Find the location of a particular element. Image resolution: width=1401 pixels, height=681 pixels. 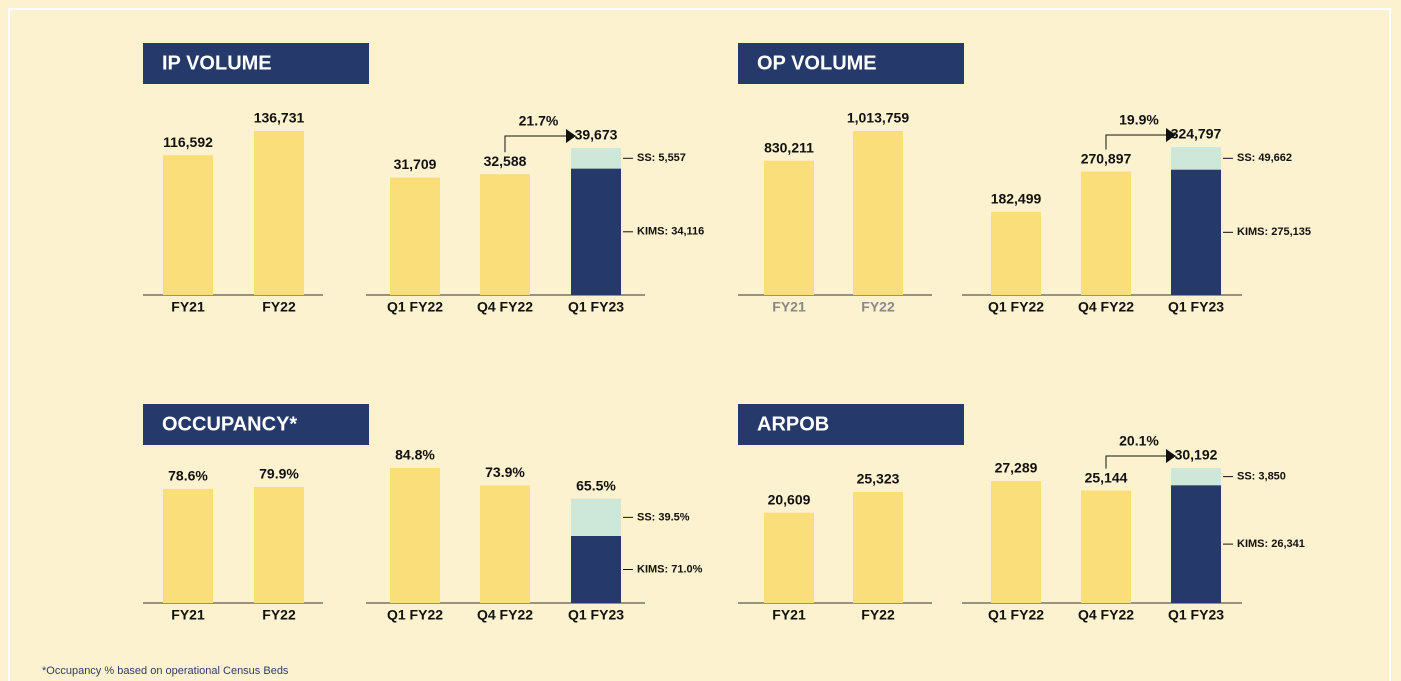

value-label: 78.6% is located at coordinates (188, 476).